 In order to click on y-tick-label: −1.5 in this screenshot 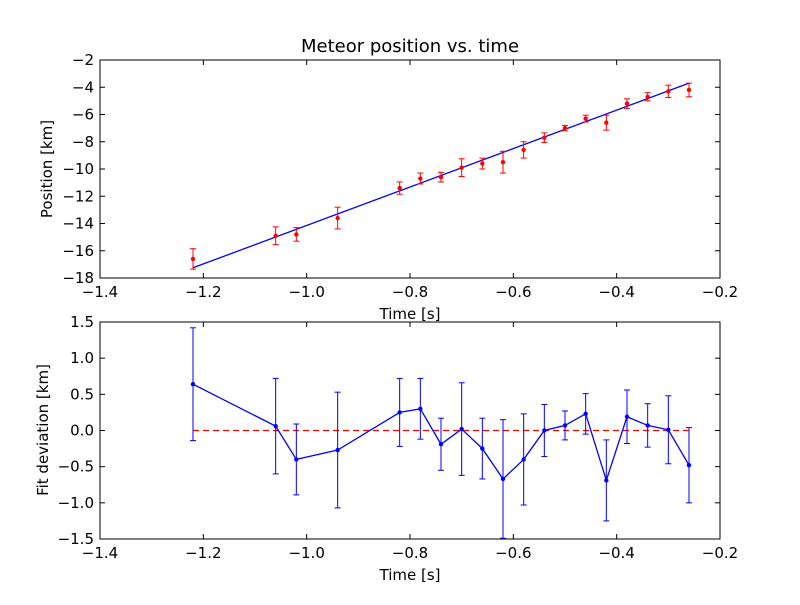, I will do `click(76, 539)`.